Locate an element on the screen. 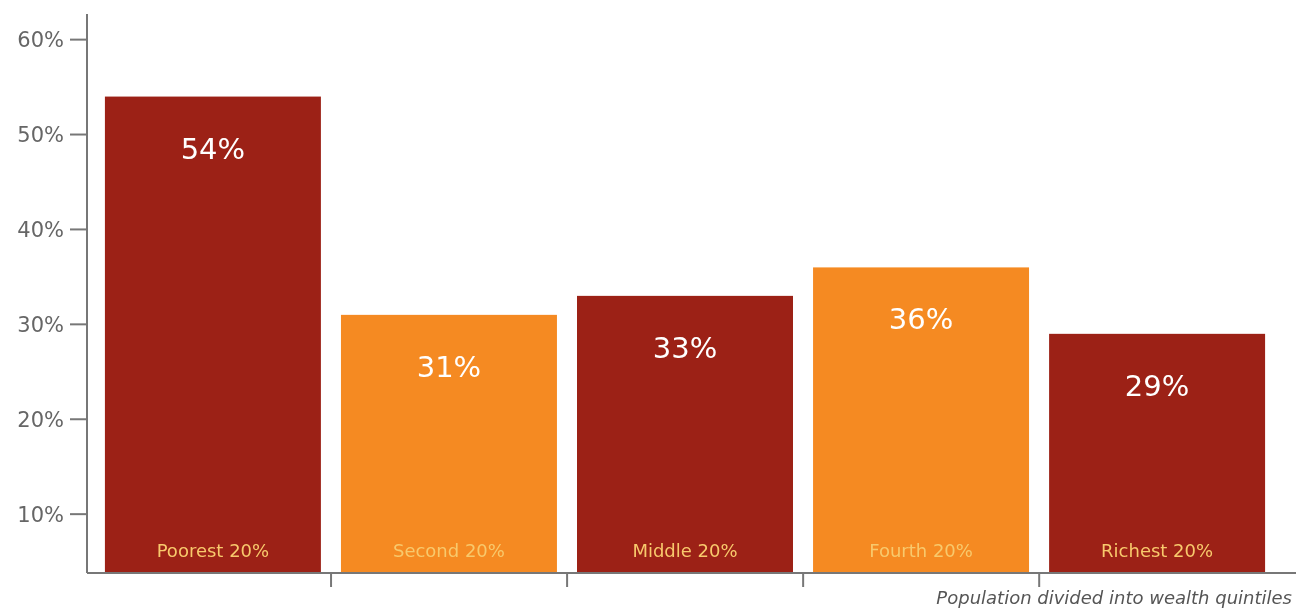 This screenshot has width=1304, height=614. x-tick-label: Fourth 20% is located at coordinates (921, 550).